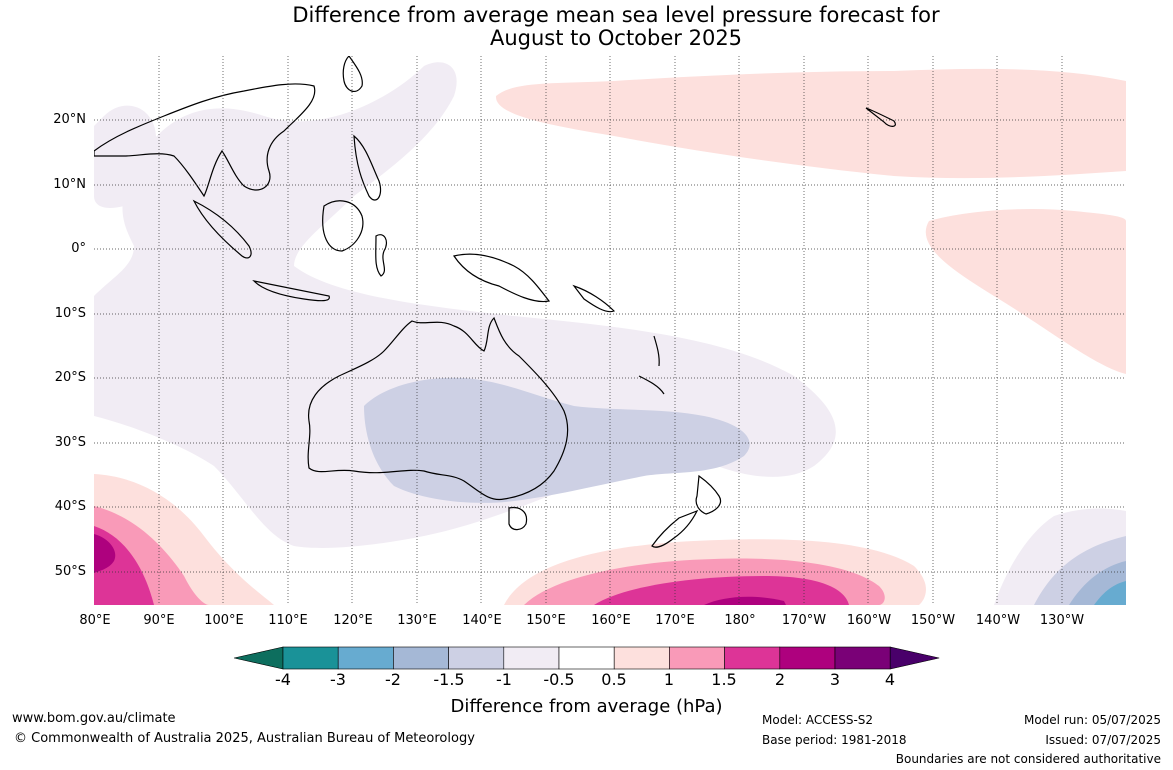 The image size is (1173, 770). I want to click on sulawesi-coastline, so click(381, 255).